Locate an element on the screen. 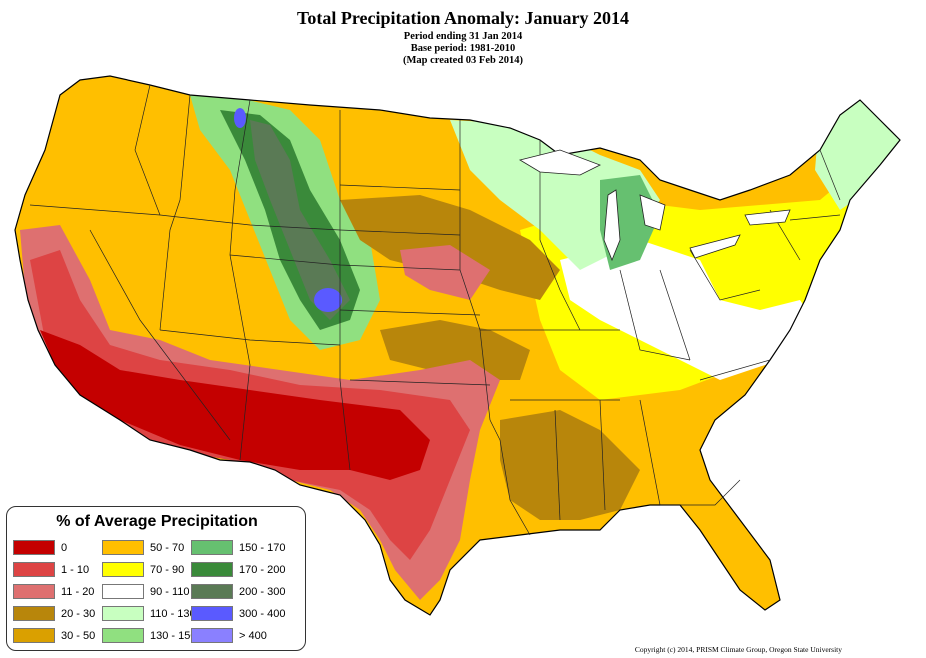 The height and width of the screenshot is (658, 926). lake-michigan is located at coordinates (612, 225).